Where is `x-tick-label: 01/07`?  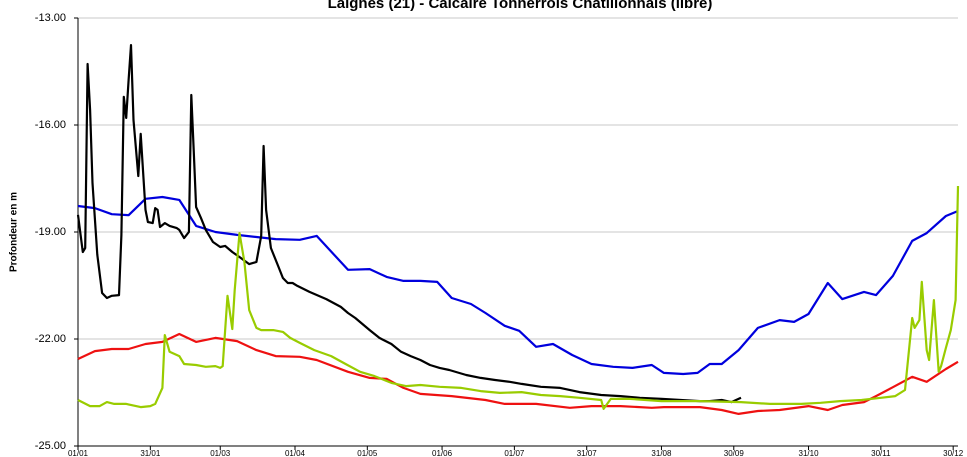
x-tick-label: 01/07 is located at coordinates (514, 453).